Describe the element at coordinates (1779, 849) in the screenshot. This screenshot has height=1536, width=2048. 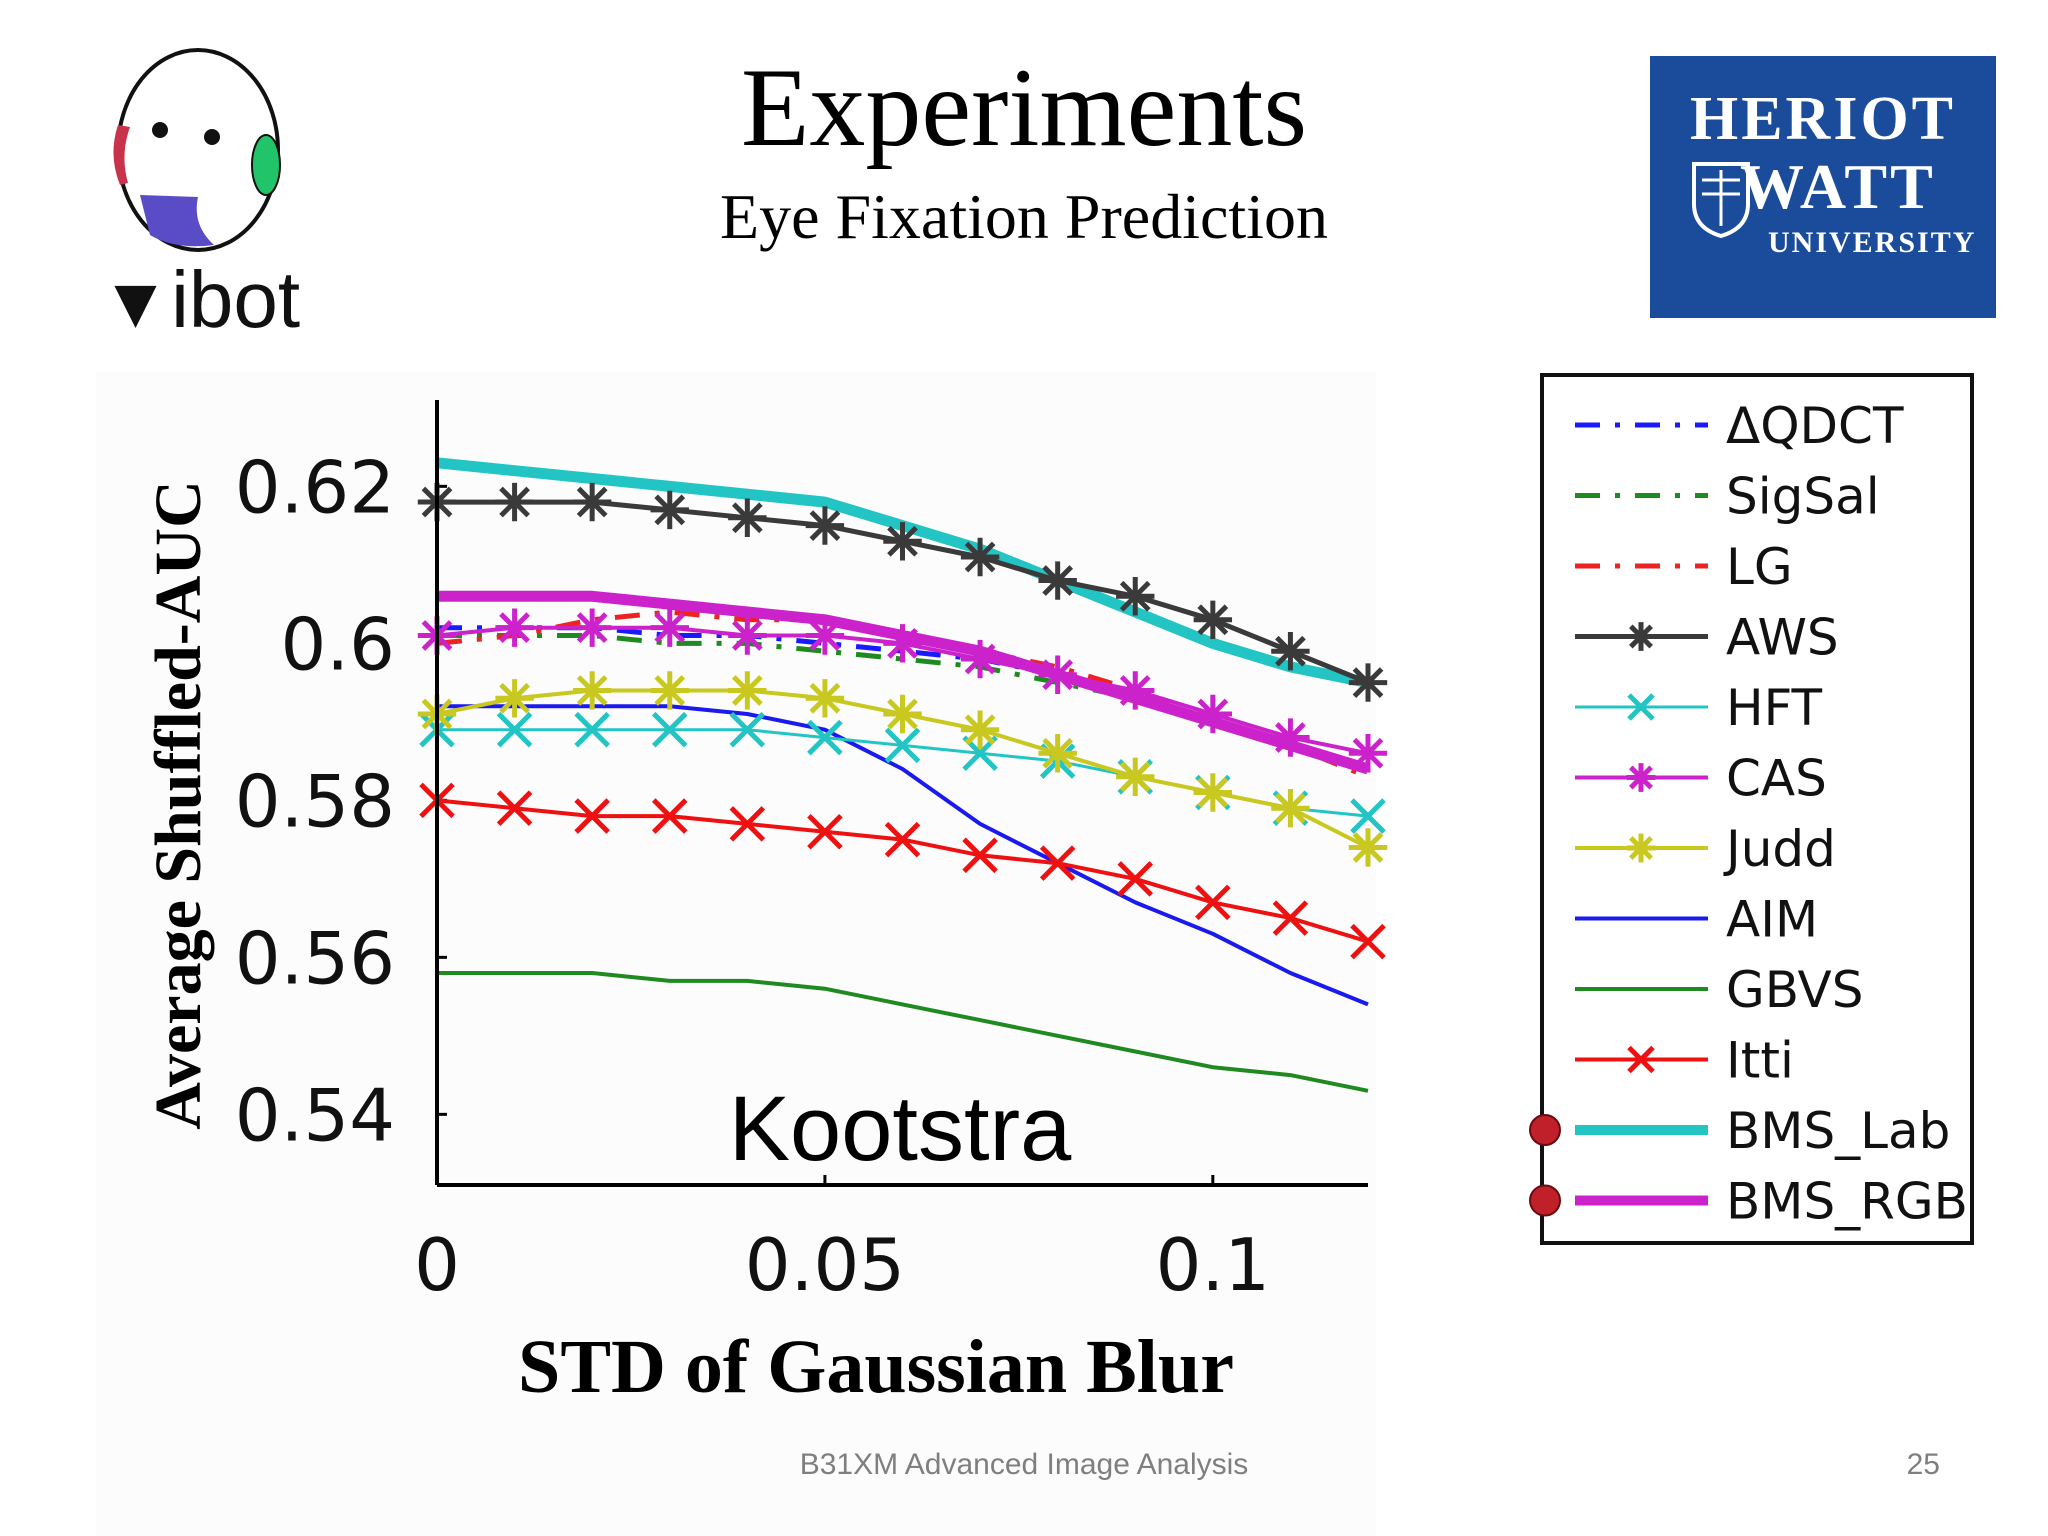
I see `legend-label: Judd` at that location.